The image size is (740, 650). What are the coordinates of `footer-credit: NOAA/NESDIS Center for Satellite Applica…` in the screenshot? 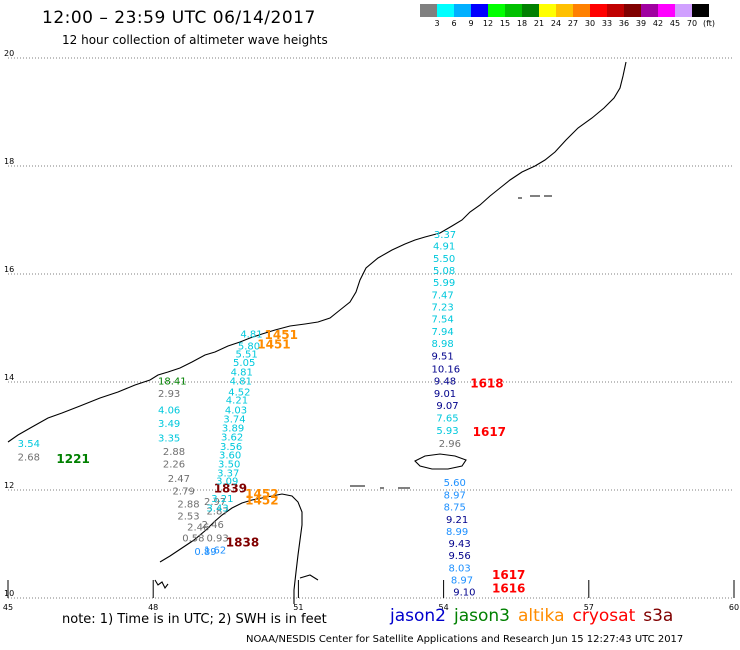 It's located at (465, 639).